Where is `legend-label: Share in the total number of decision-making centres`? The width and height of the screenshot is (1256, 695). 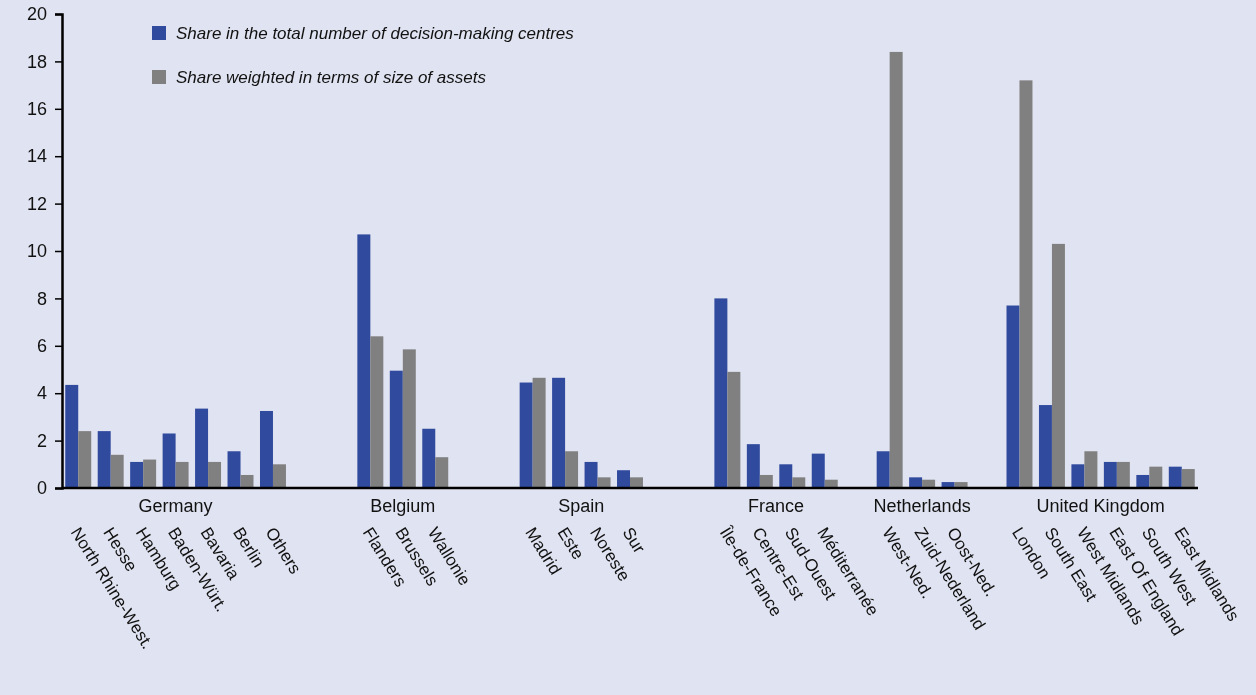
legend-label: Share in the total number of decision-making centres is located at coordinates (375, 33).